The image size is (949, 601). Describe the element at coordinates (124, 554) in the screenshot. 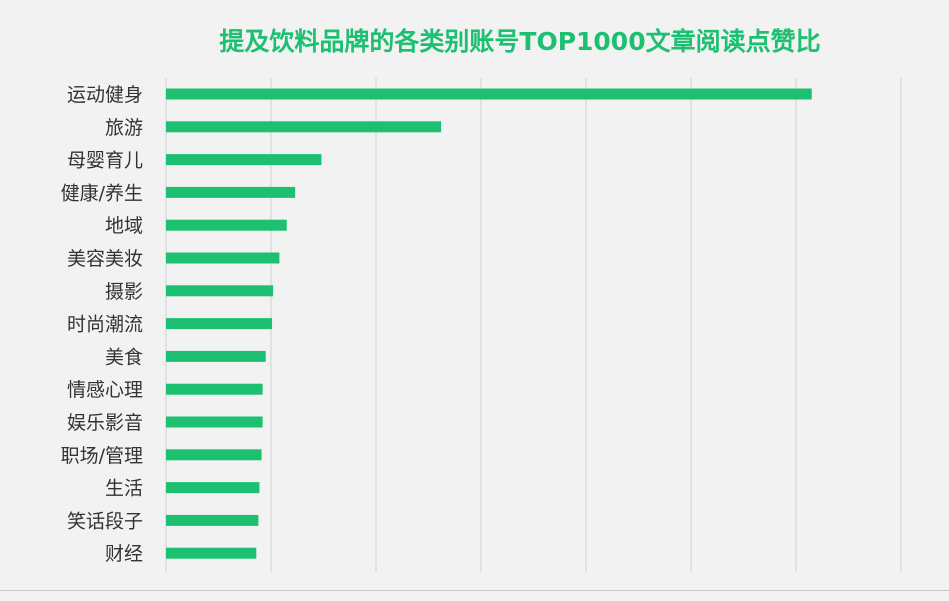

I see `category-label: 财经` at that location.